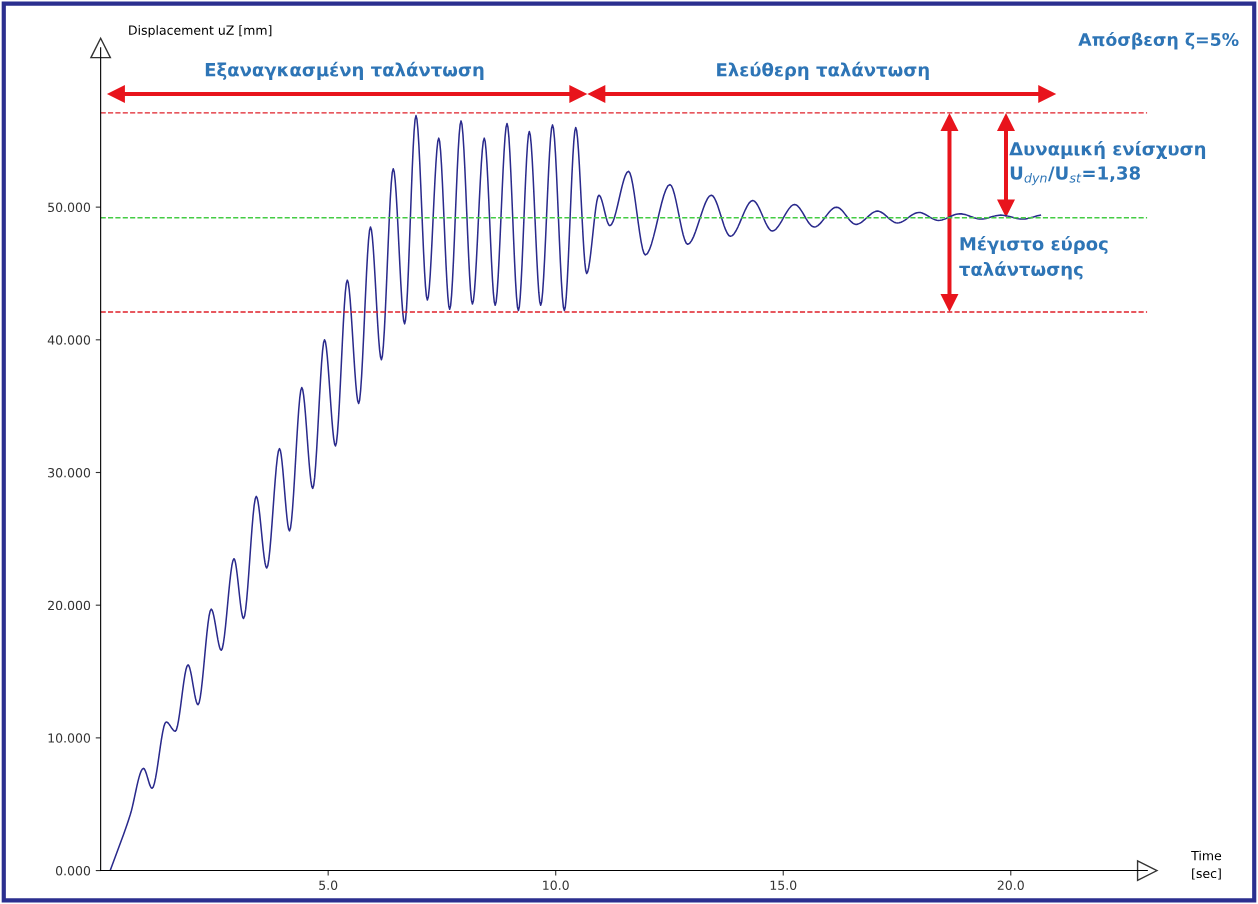 This screenshot has height=904, width=1258. I want to click on y-tick-label: 20.000, so click(69, 605).